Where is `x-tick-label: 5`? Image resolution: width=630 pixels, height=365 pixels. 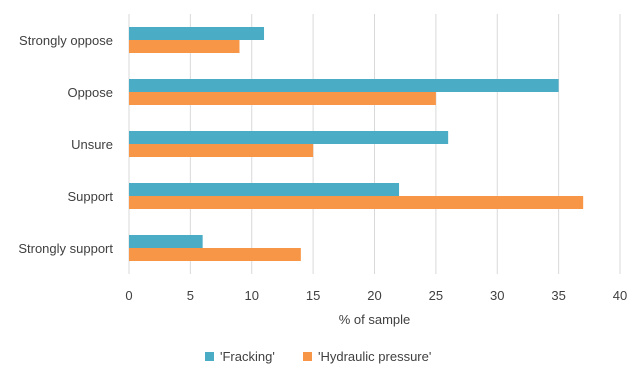
x-tick-label: 5 is located at coordinates (190, 295).